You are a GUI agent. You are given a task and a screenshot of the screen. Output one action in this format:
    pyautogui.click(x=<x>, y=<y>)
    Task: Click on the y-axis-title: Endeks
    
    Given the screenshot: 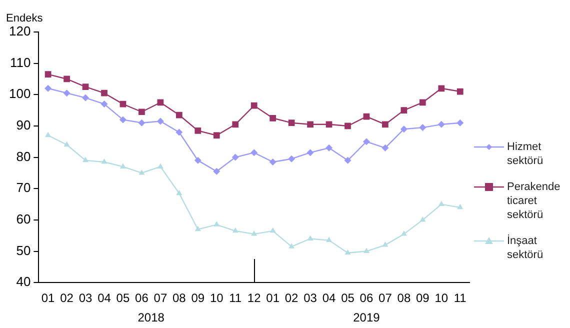 What is the action you would take?
    pyautogui.click(x=25, y=18)
    